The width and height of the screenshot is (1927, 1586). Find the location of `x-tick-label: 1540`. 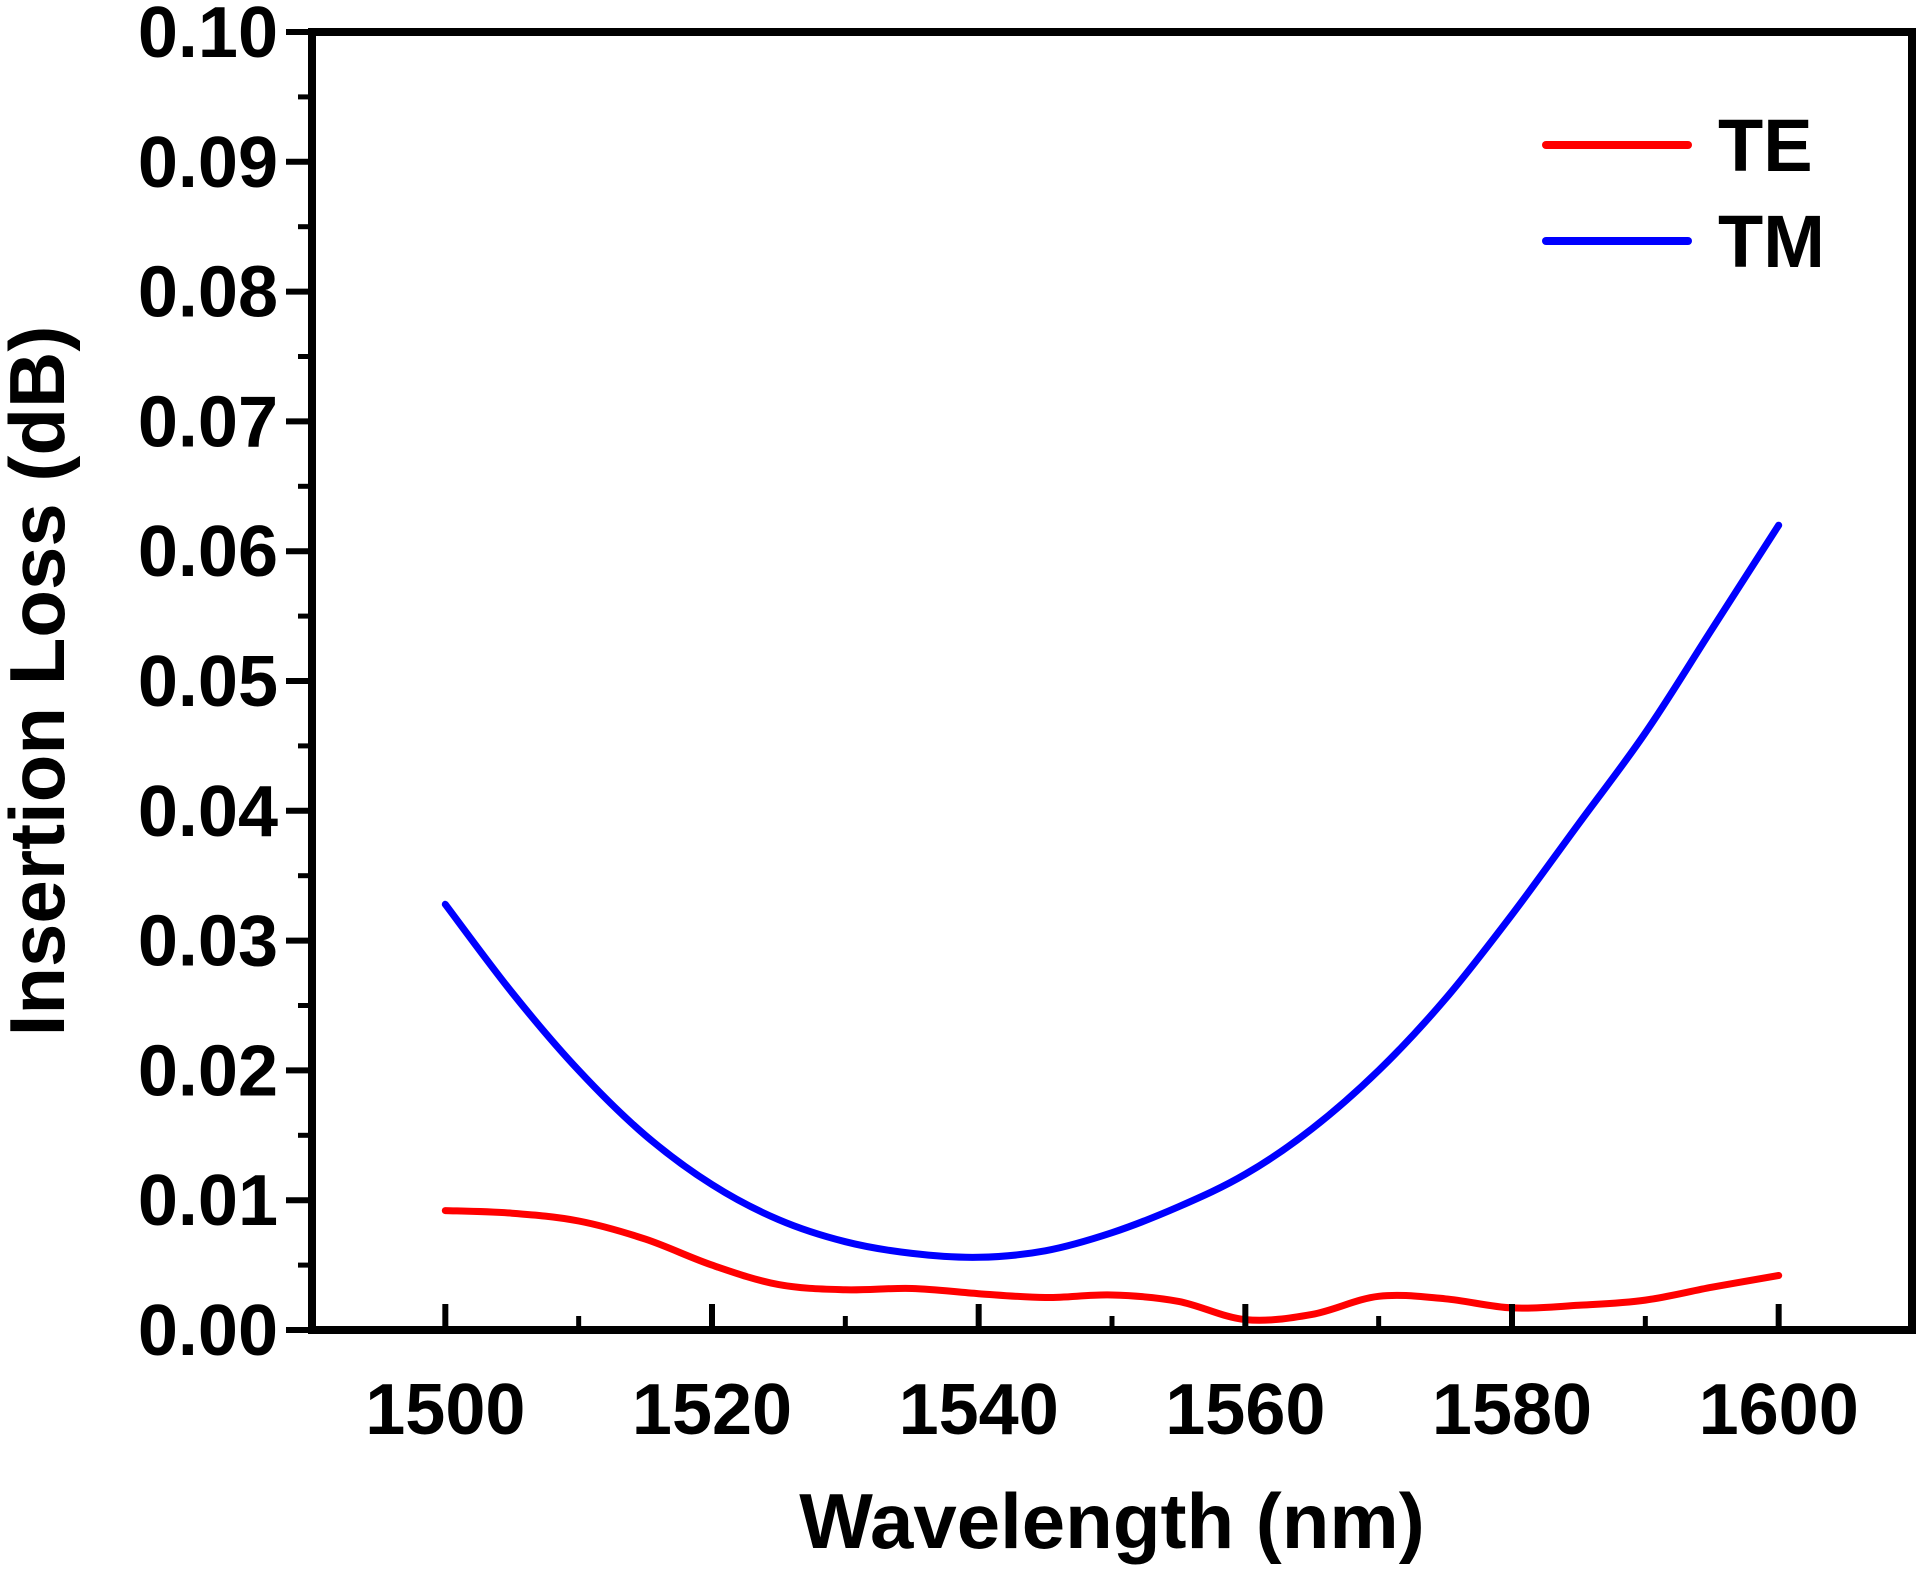

x-tick-label: 1540 is located at coordinates (979, 1410).